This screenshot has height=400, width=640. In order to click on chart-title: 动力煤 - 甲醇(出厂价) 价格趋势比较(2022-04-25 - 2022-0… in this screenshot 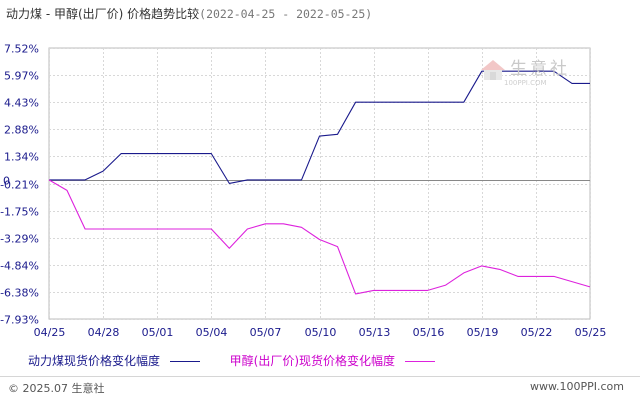, I will do `click(189, 13)`.